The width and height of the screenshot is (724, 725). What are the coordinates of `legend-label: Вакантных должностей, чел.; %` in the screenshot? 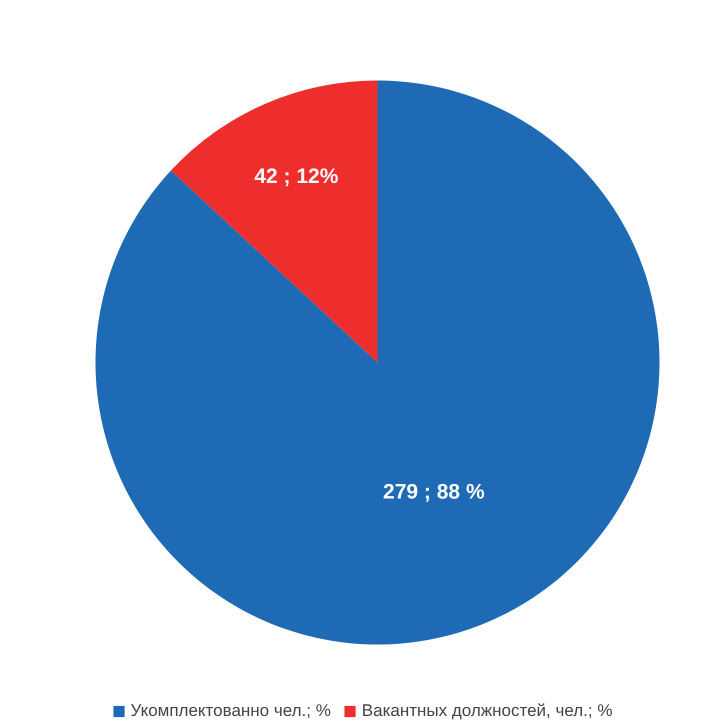 It's located at (487, 711).